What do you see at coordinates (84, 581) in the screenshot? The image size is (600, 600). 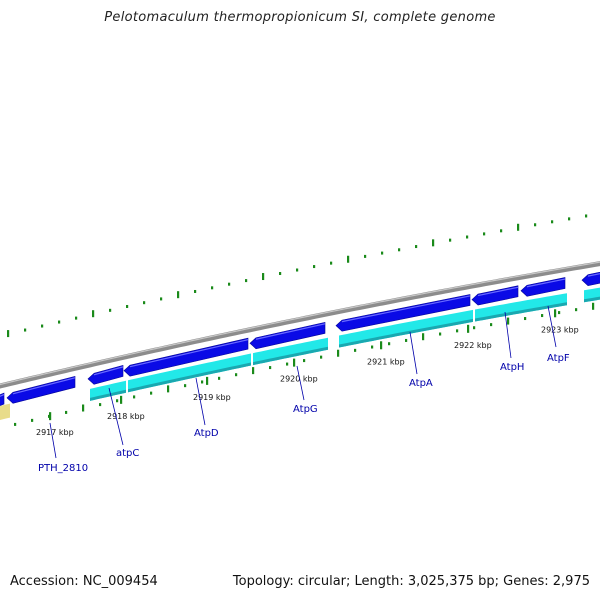 I see `accession-text: Accession: NC_009454` at bounding box center [84, 581].